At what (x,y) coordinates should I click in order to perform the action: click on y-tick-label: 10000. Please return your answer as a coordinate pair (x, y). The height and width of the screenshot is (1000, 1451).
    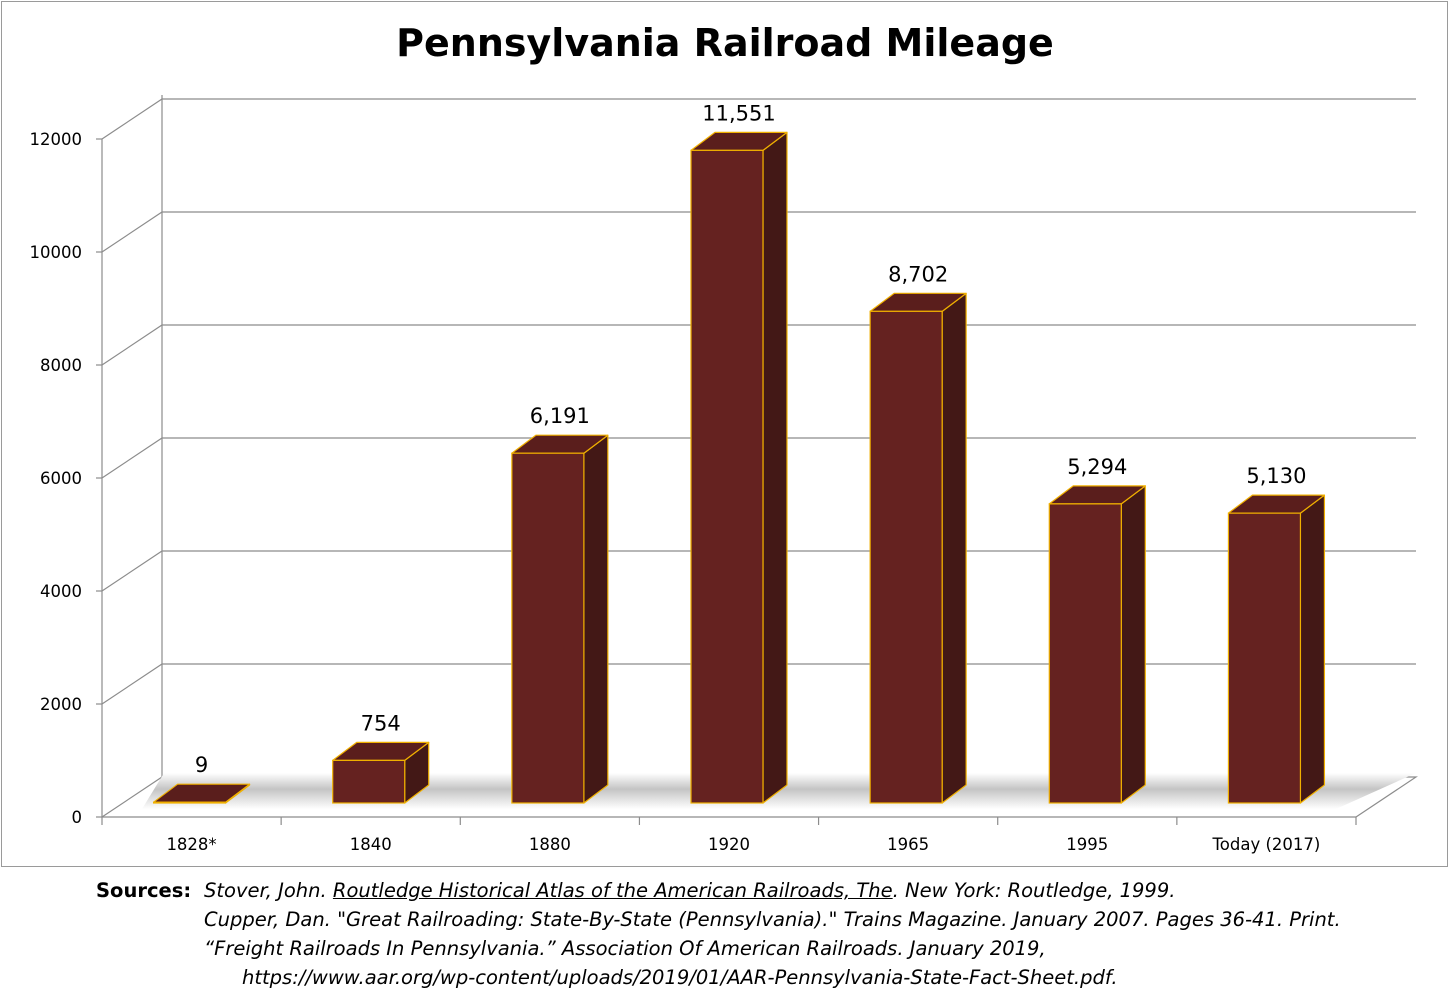
    Looking at the image, I should click on (56, 252).